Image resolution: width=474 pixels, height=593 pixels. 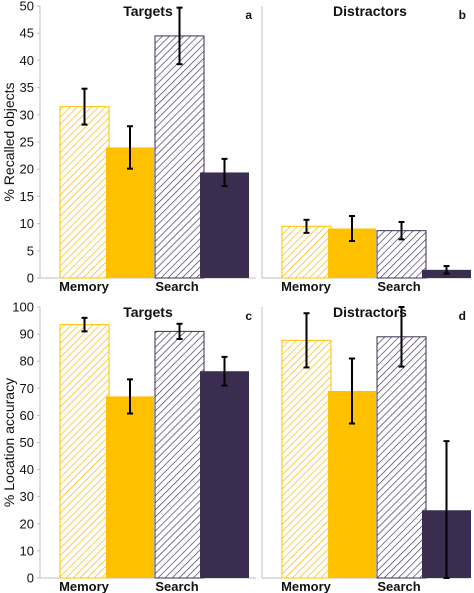 What do you see at coordinates (248, 316) in the screenshot?
I see `panel-label: c` at bounding box center [248, 316].